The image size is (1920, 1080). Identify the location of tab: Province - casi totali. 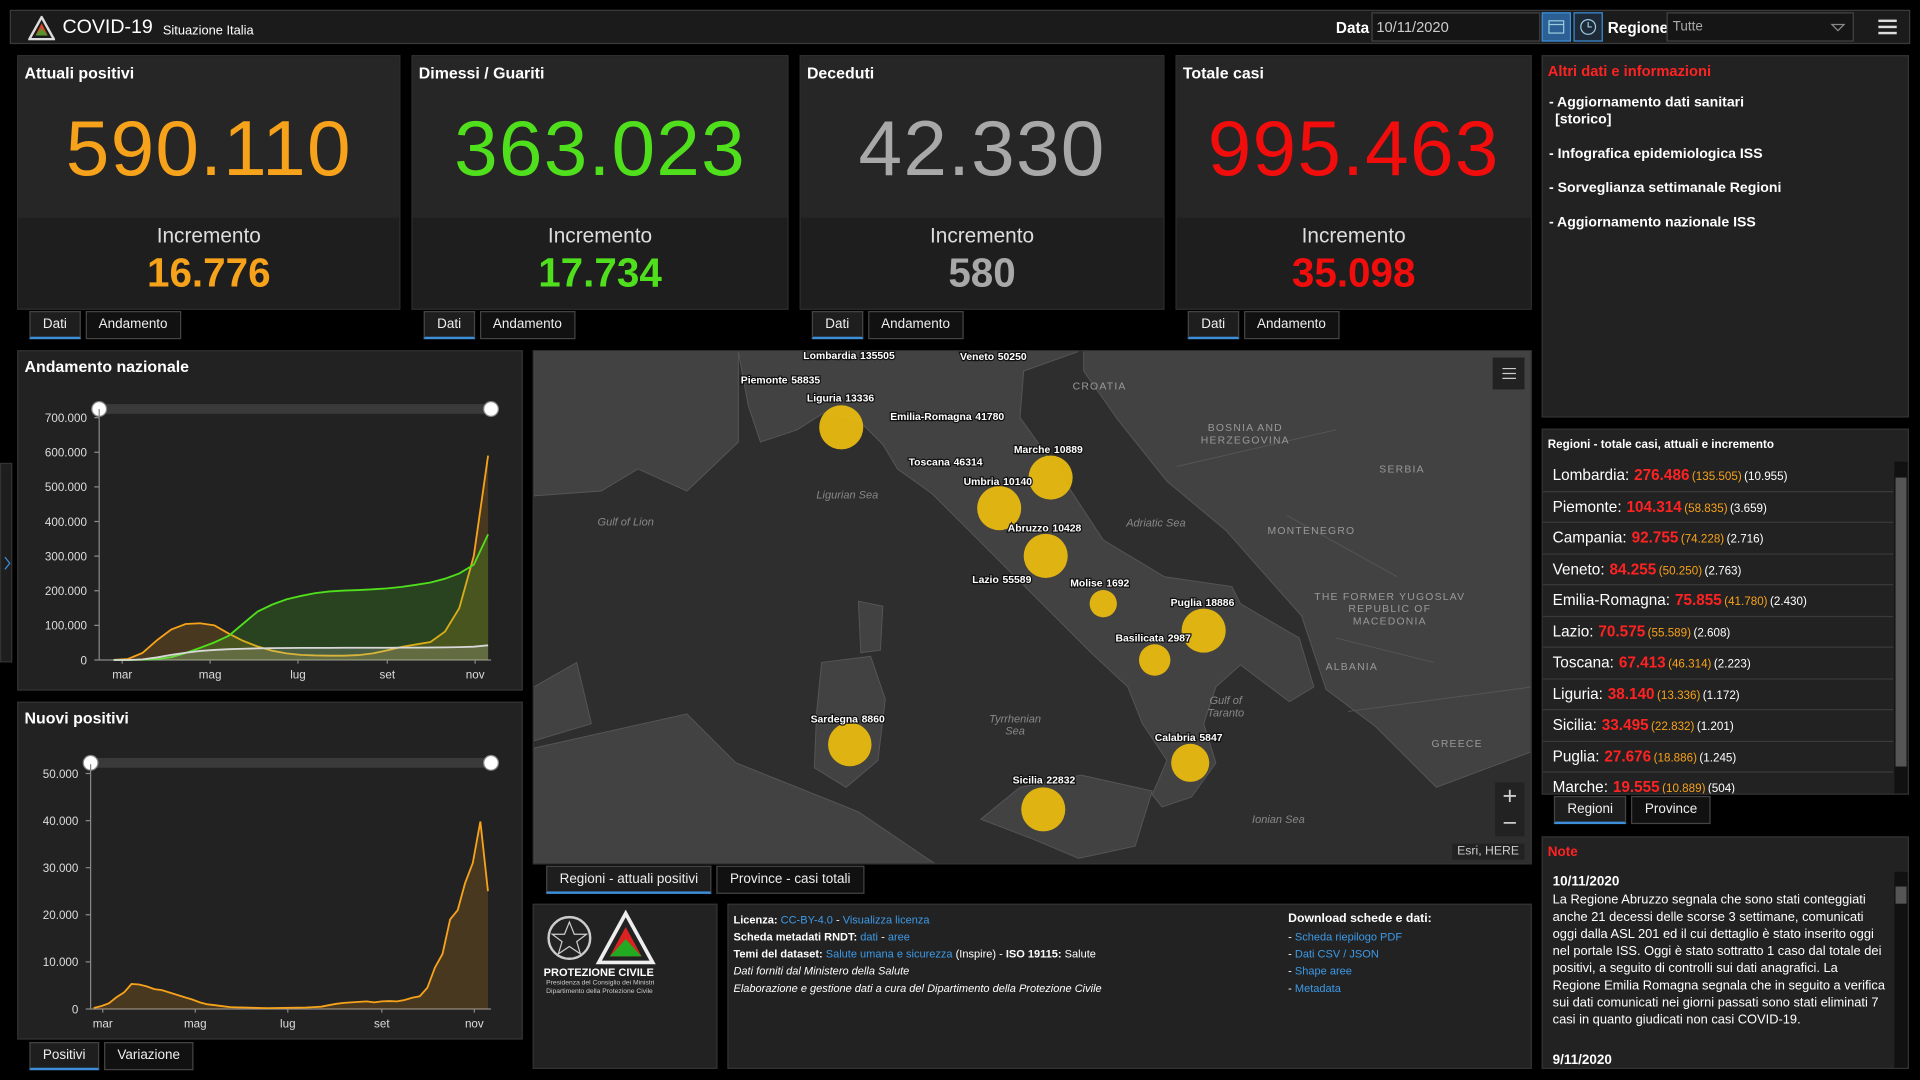
(790, 879).